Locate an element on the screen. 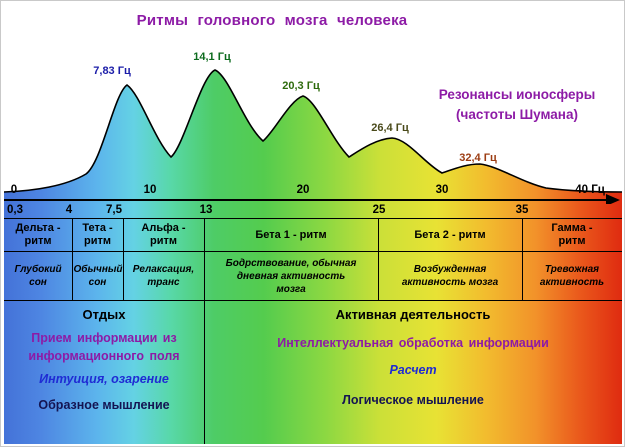 This screenshot has width=625, height=447. table-bottom-border is located at coordinates (313, 300).